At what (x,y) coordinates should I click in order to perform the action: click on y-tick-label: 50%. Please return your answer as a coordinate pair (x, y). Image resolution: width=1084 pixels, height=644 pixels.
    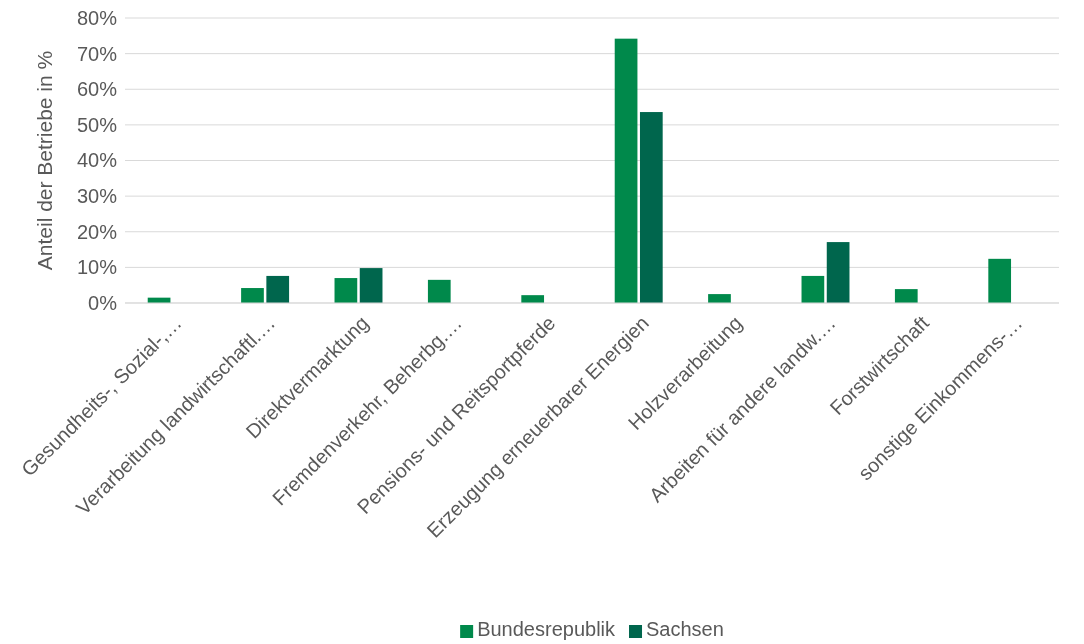
    Looking at the image, I should click on (97, 124).